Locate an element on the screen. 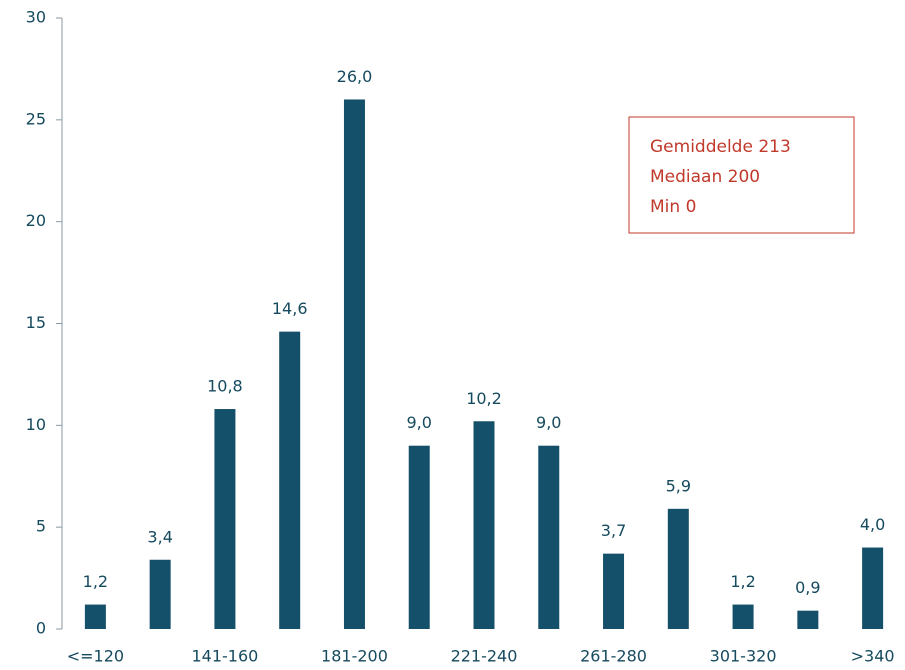 The image size is (905, 670). x-tick-label: >340 is located at coordinates (873, 656).